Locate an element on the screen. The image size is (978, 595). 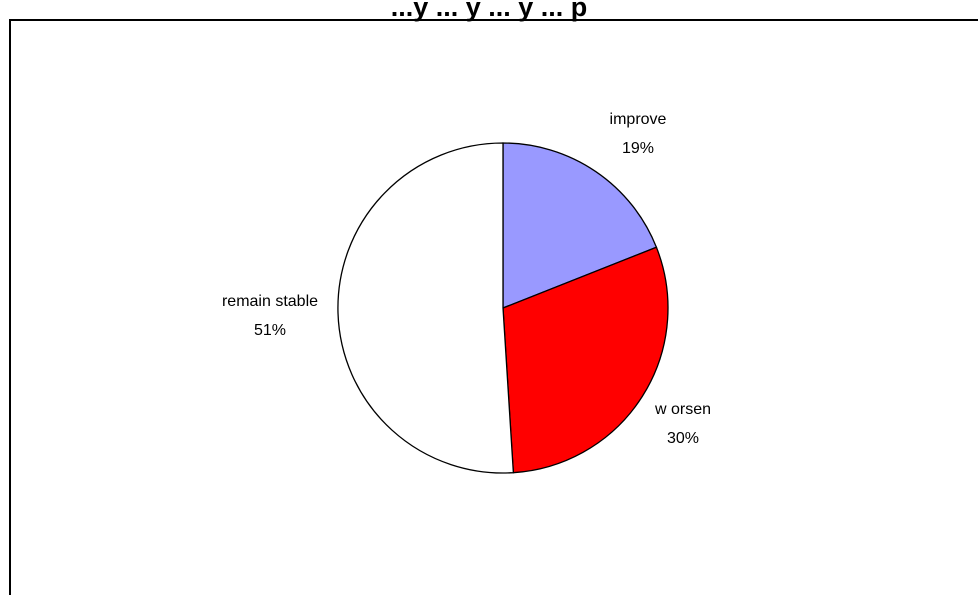
pie-slice-w-orsen is located at coordinates (585, 360).